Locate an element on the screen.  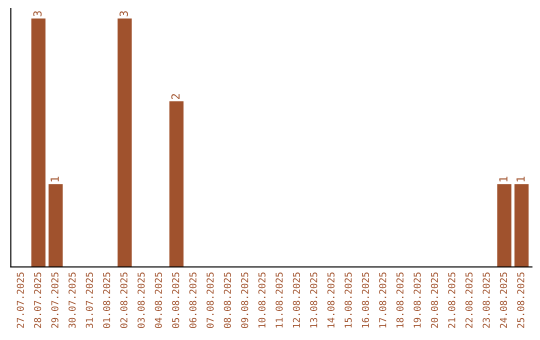
x-tick-label: 19.08.2025 is located at coordinates (417, 300).